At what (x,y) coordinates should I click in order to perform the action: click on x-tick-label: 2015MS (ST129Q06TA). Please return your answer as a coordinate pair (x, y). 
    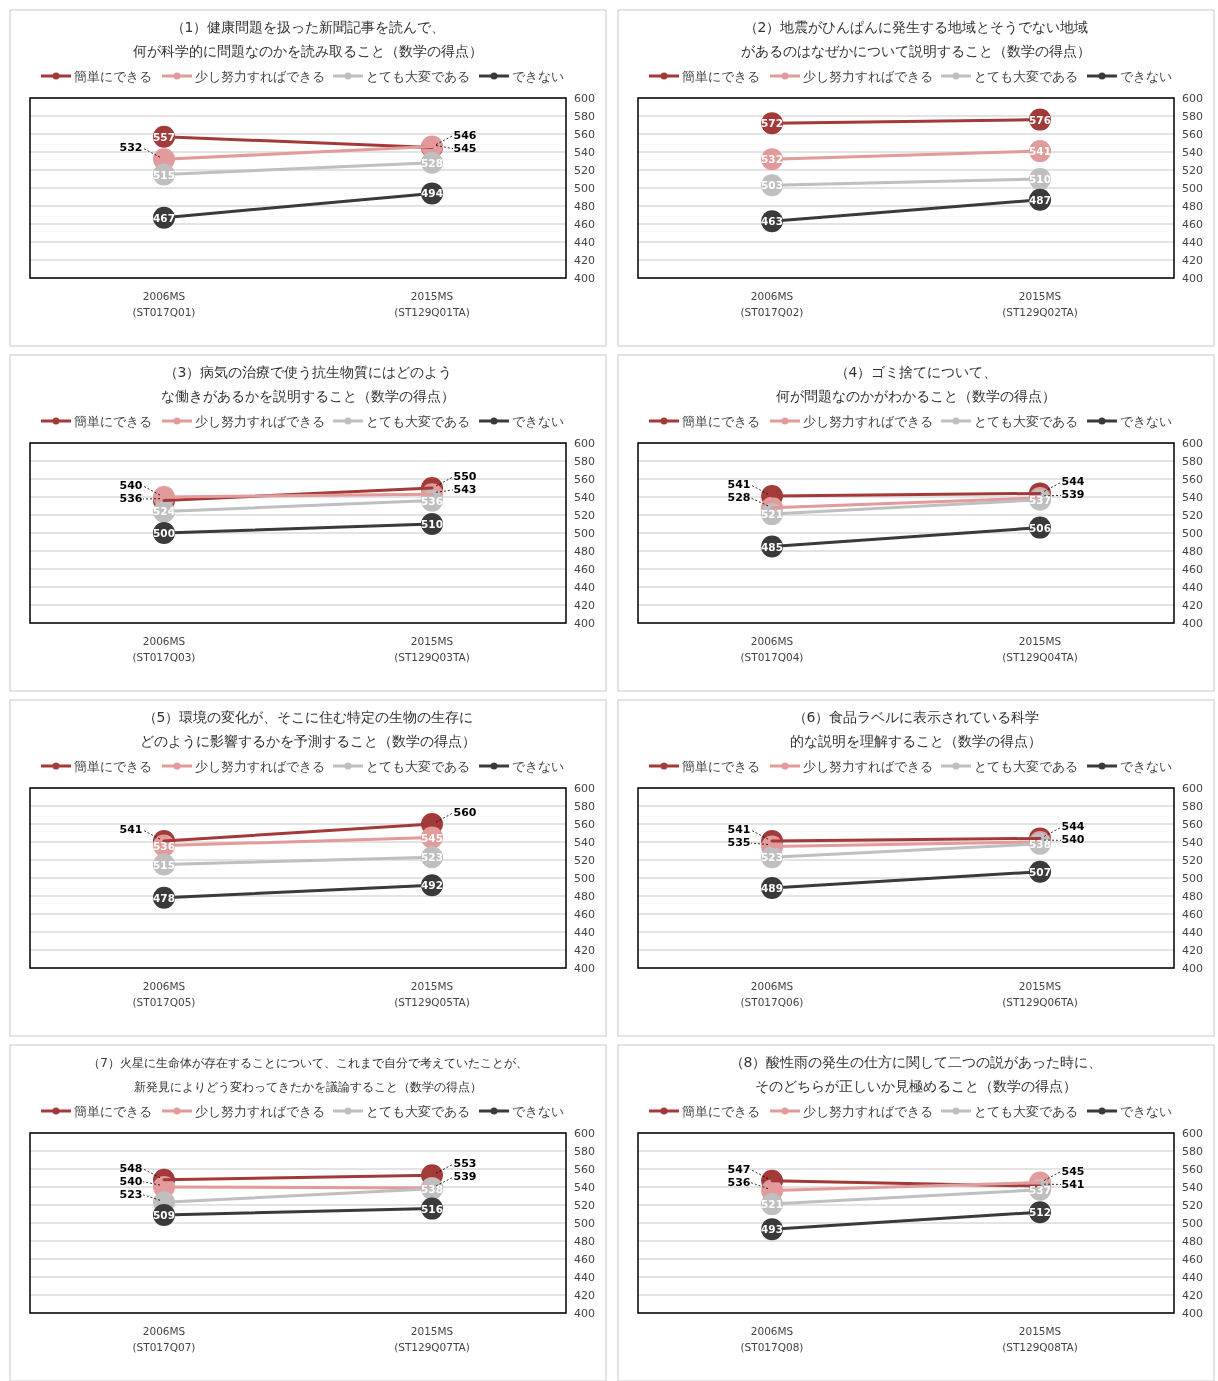
    Looking at the image, I should click on (1040, 994).